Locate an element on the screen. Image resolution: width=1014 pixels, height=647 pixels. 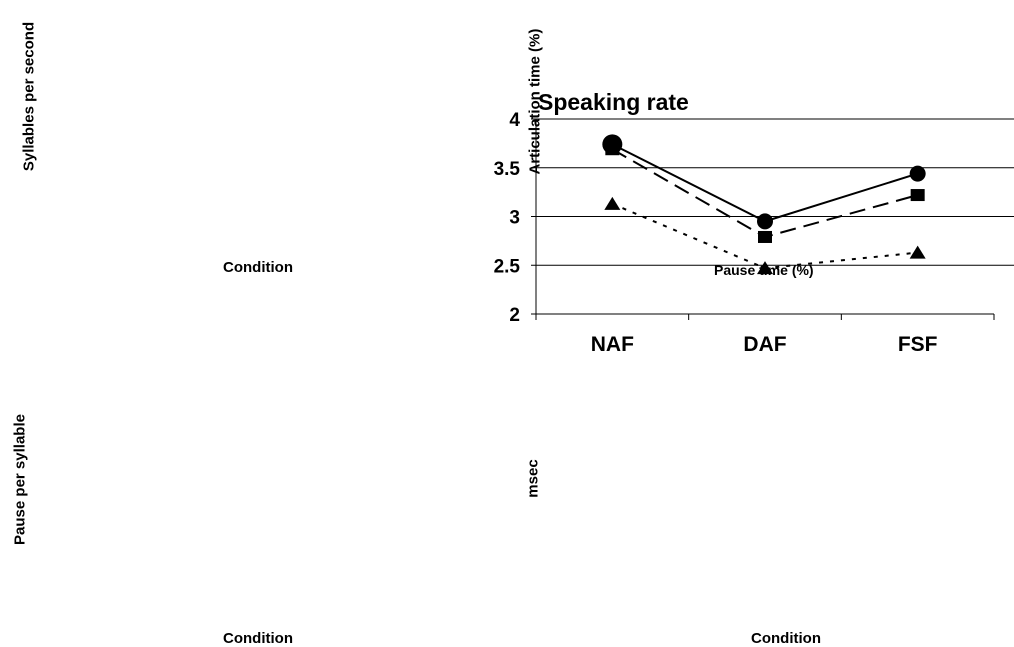
series-markers is located at coordinates (764, 204).